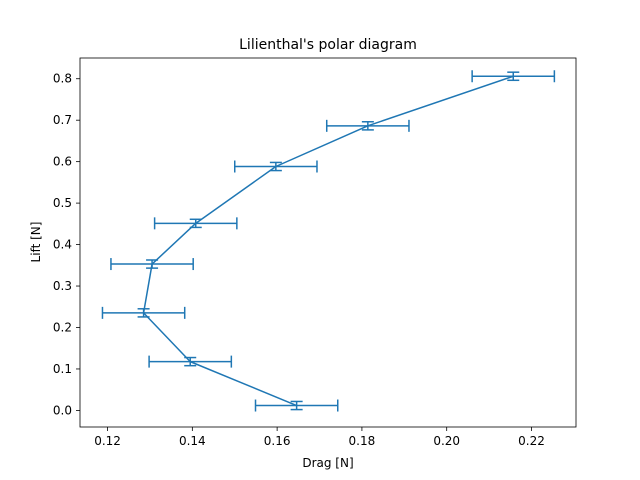 The height and width of the screenshot is (480, 640). What do you see at coordinates (62, 79) in the screenshot?
I see `y-tick-label: 0.8` at bounding box center [62, 79].